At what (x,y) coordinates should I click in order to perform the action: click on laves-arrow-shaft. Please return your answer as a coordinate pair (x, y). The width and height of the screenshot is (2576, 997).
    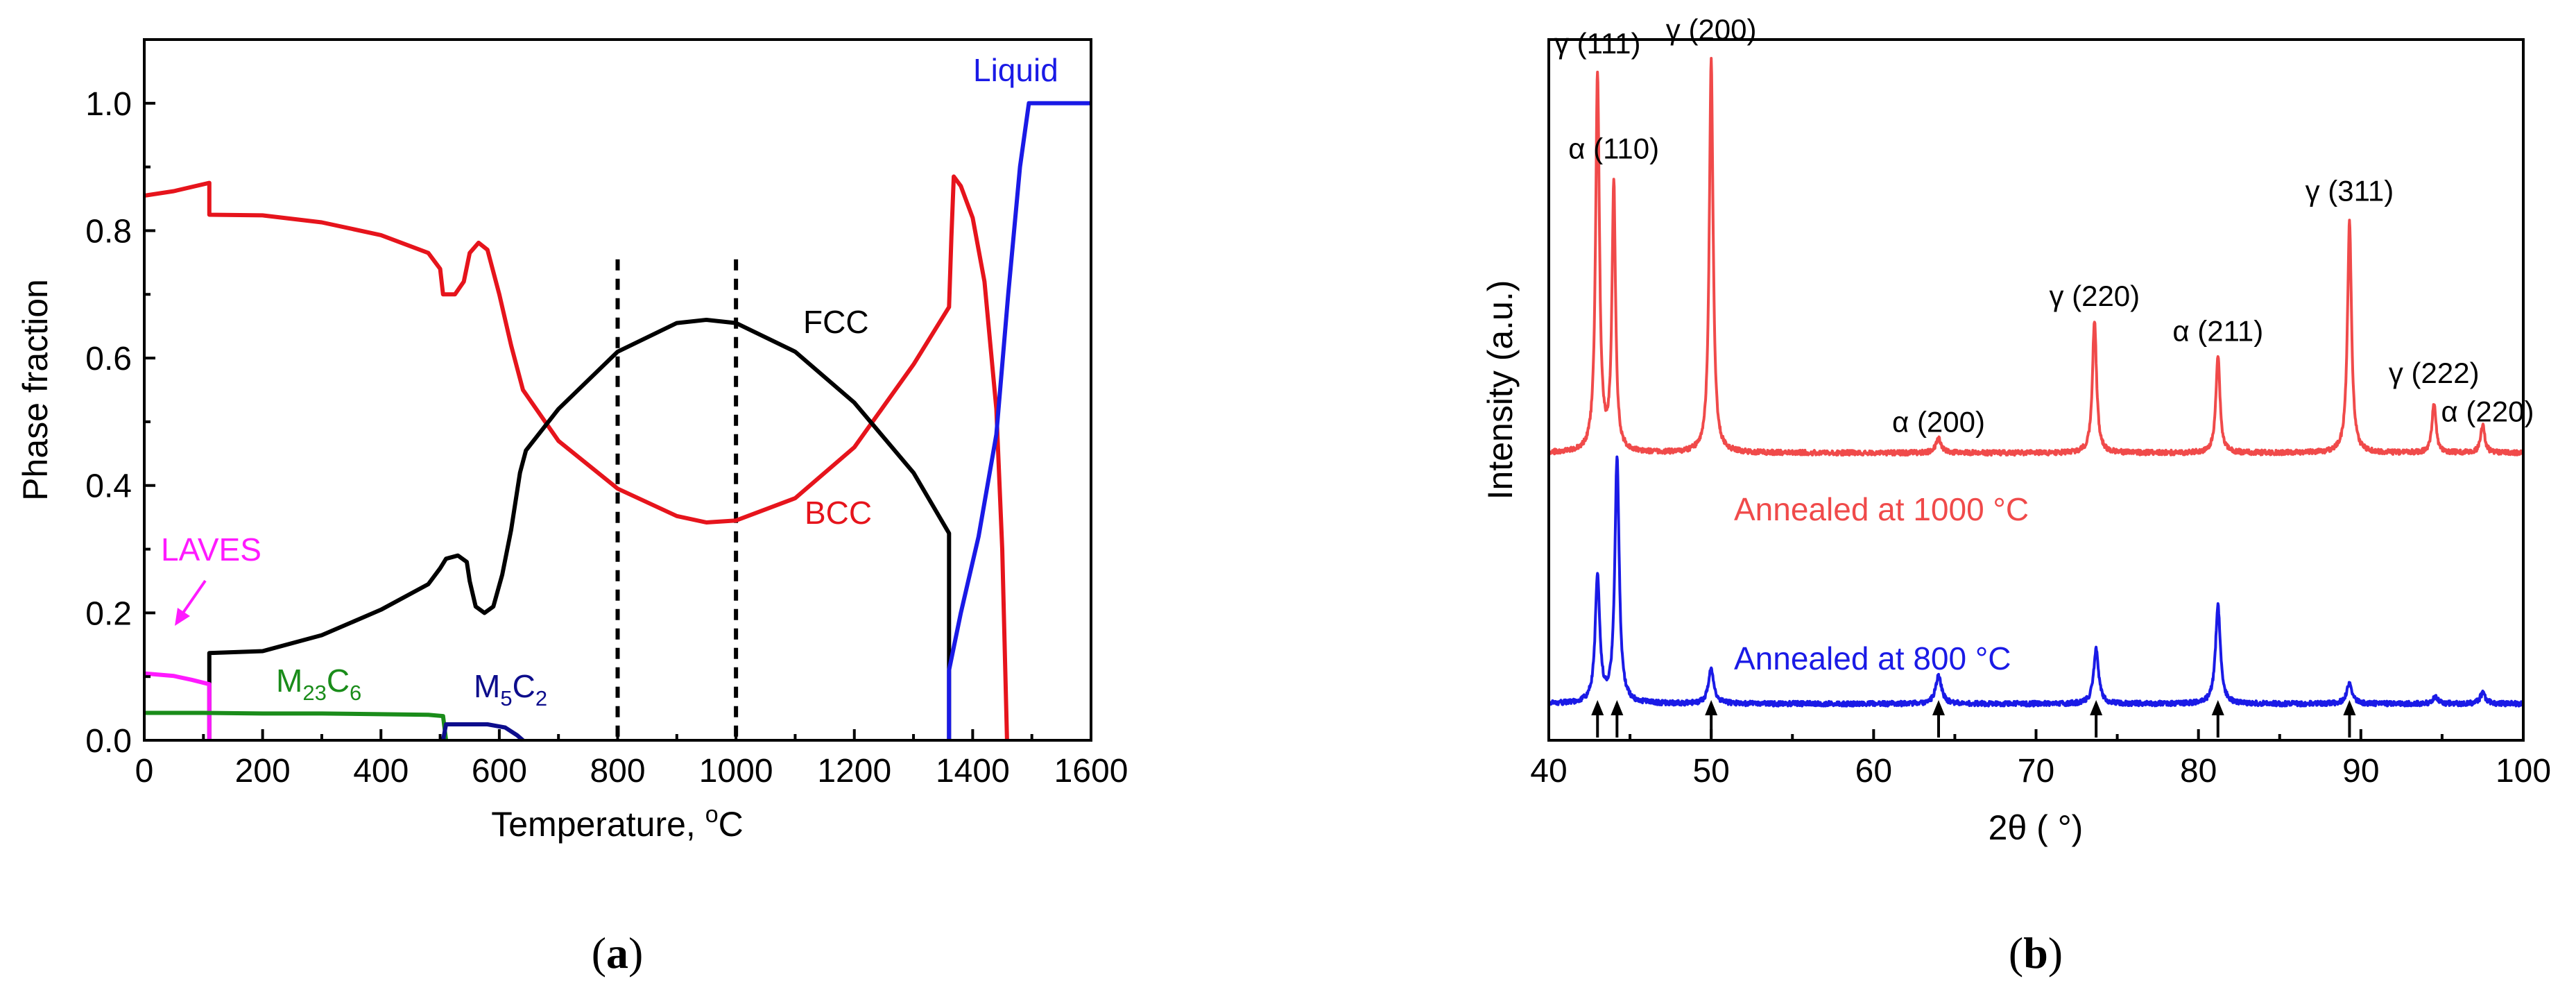
    Looking at the image, I should click on (193, 597).